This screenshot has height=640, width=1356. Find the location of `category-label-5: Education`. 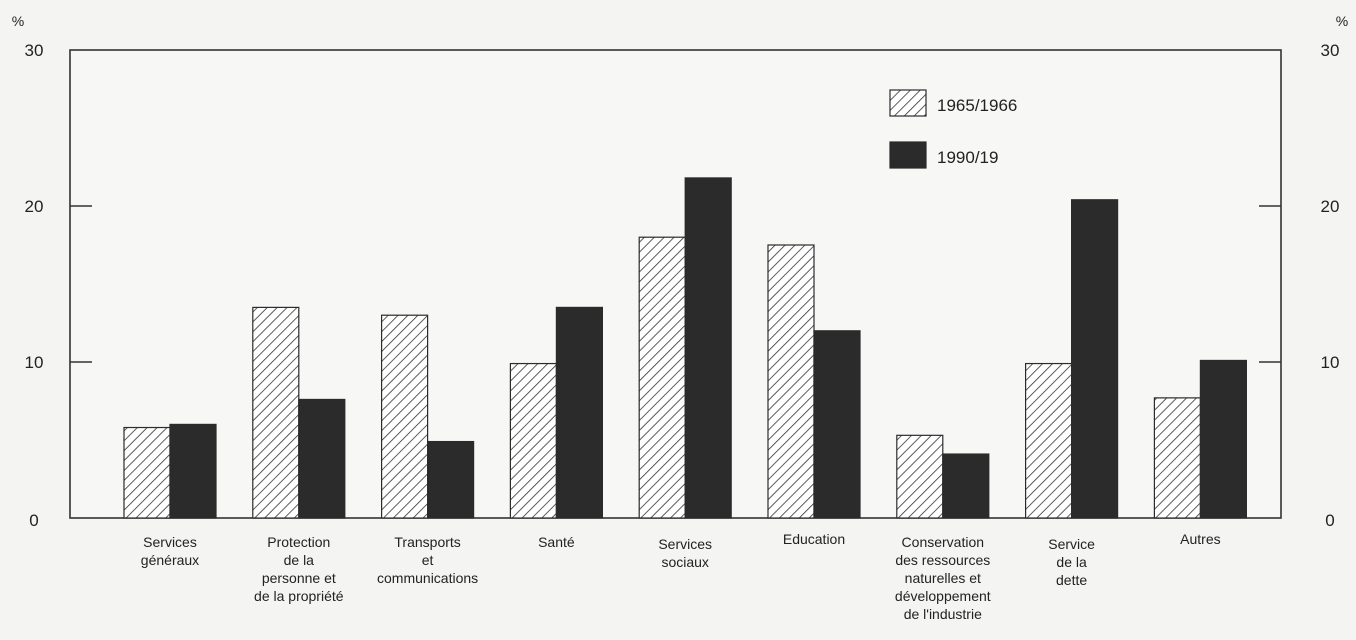

category-label-5: Education is located at coordinates (814, 539).